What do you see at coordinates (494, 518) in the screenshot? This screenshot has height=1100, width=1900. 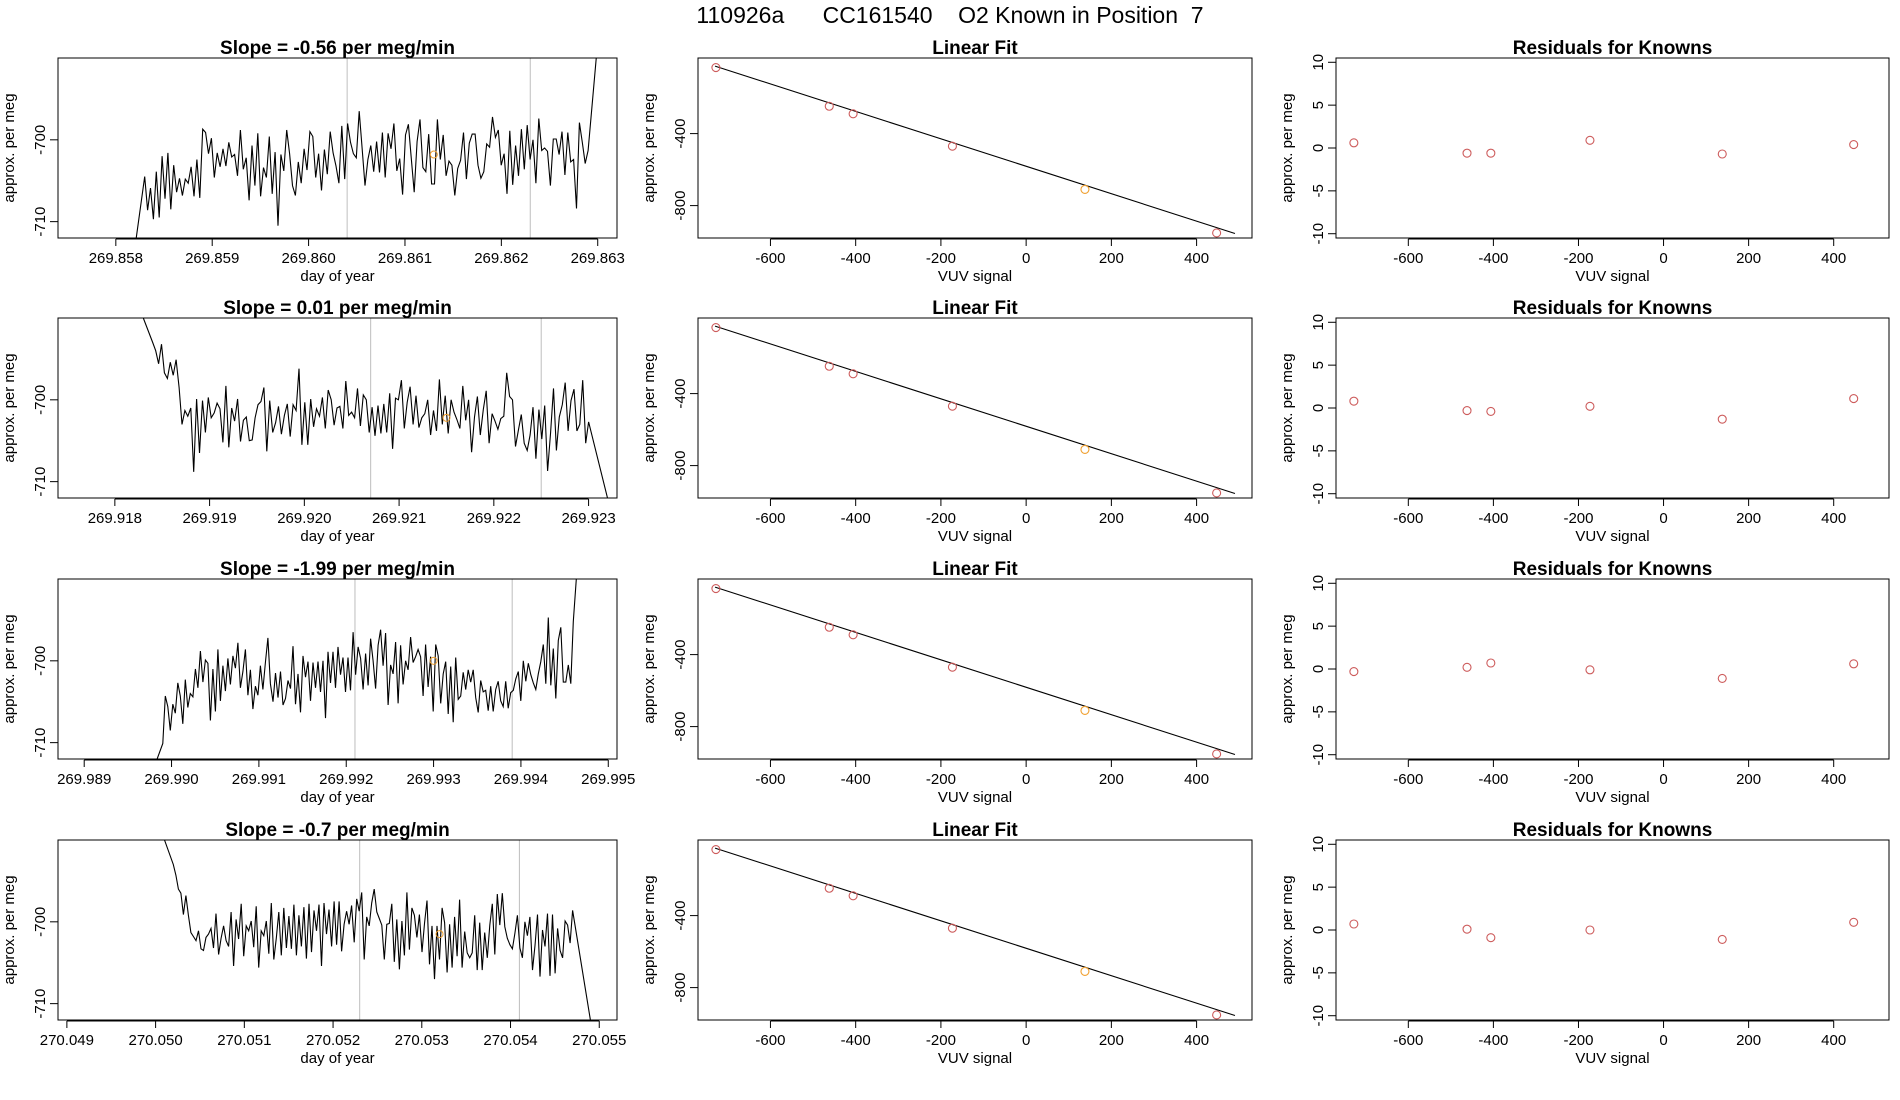 I see `x-tick-label: 269.922` at bounding box center [494, 518].